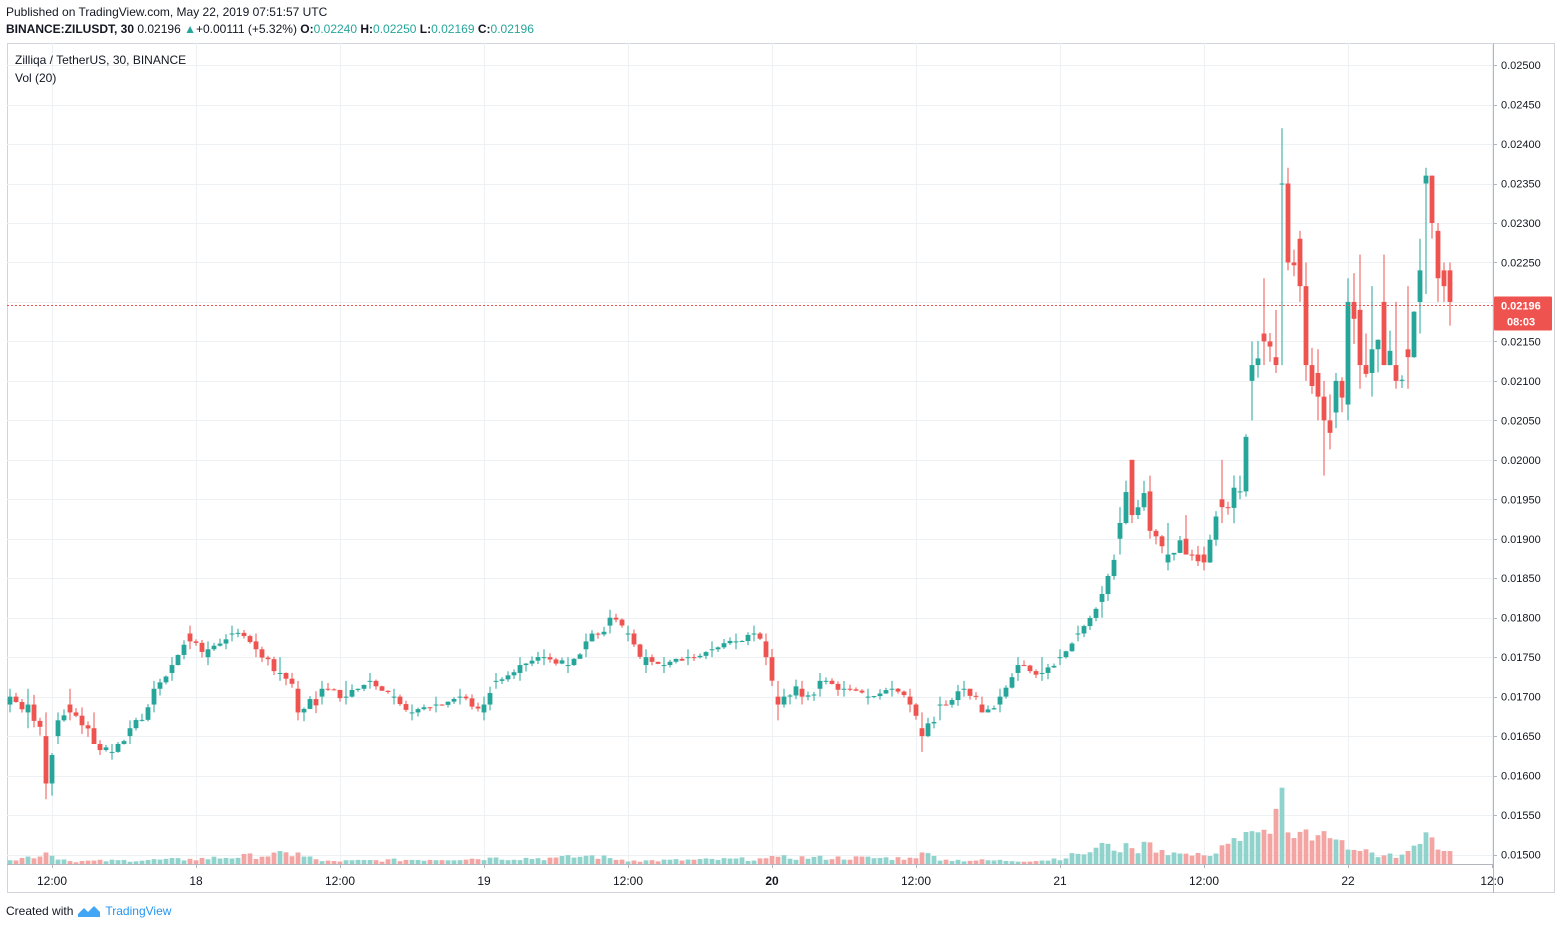 This screenshot has height=930, width=1560. Describe the element at coordinates (1060, 881) in the screenshot. I see `time-tick-label: 21` at that location.